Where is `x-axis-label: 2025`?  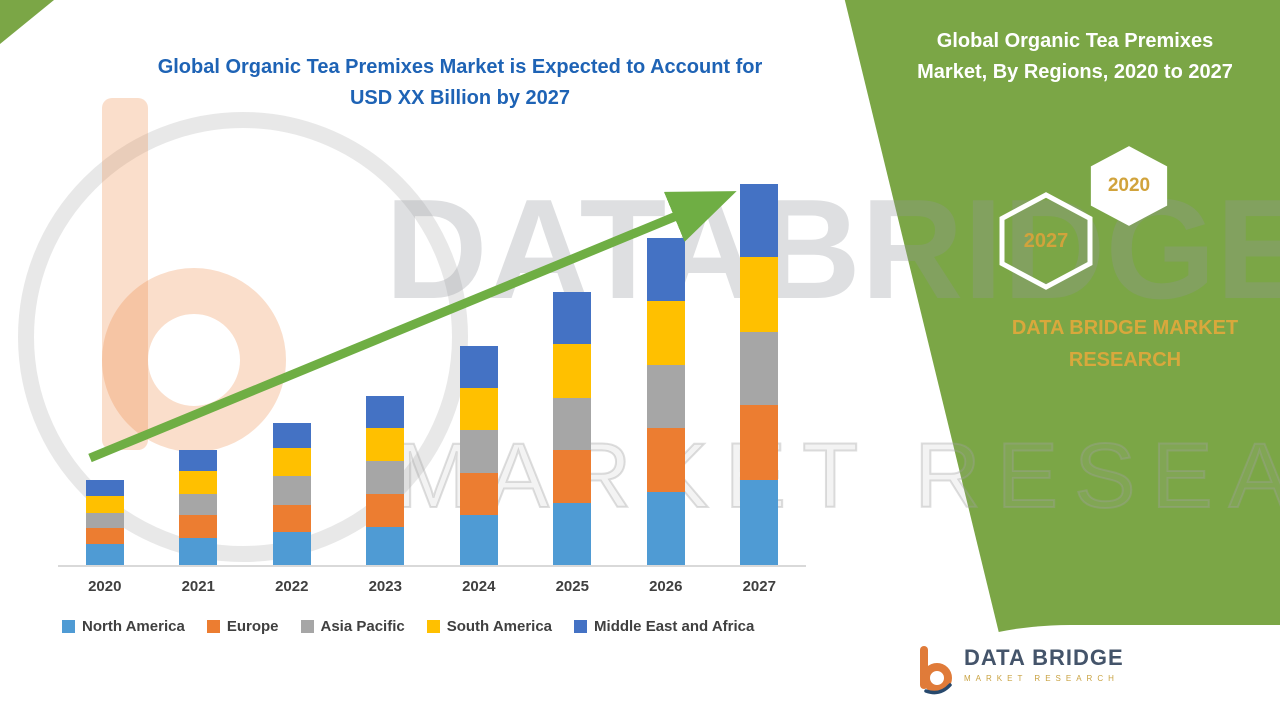
x-axis-label: 2025 is located at coordinates (572, 586).